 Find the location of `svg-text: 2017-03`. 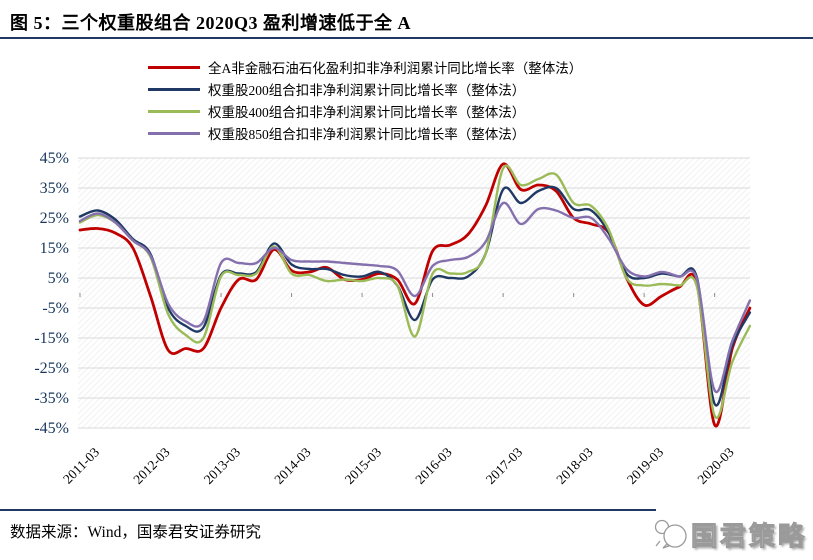

svg-text: 2017-03 is located at coordinates (504, 465).